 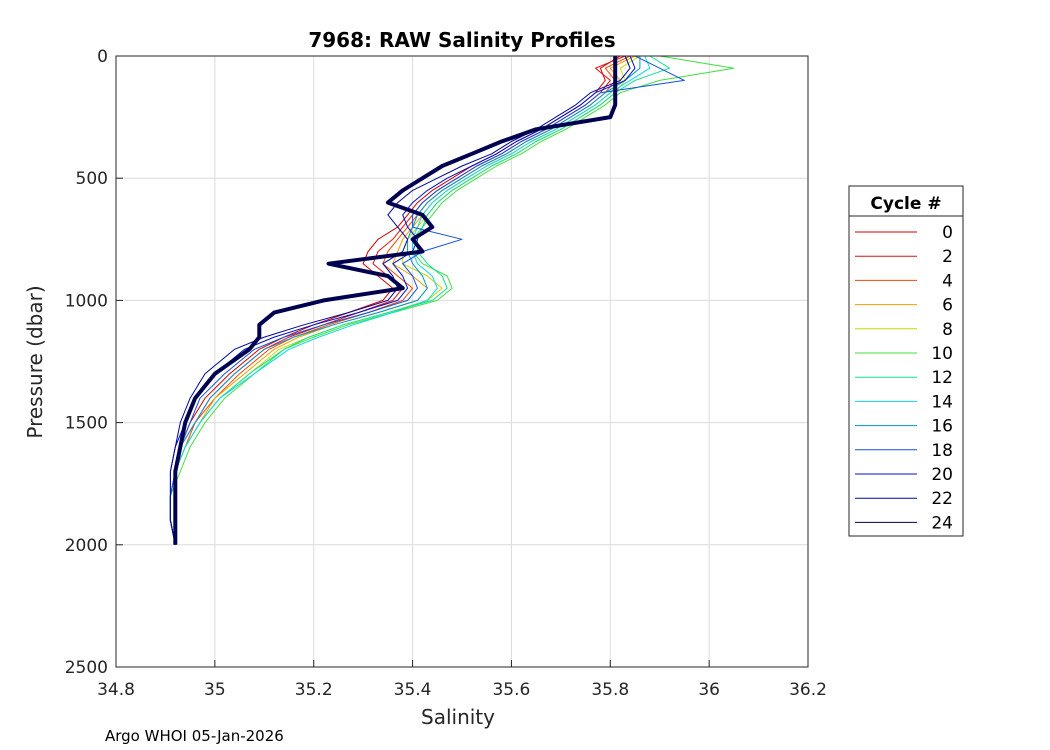 What do you see at coordinates (942, 523) in the screenshot?
I see `legend-label-cycle-24: 24` at bounding box center [942, 523].